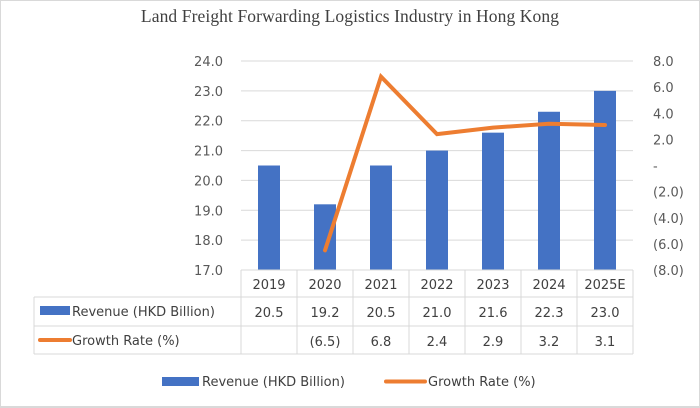  Describe the element at coordinates (663, 114) in the screenshot. I see `right-tick-label: 4.0` at that location.